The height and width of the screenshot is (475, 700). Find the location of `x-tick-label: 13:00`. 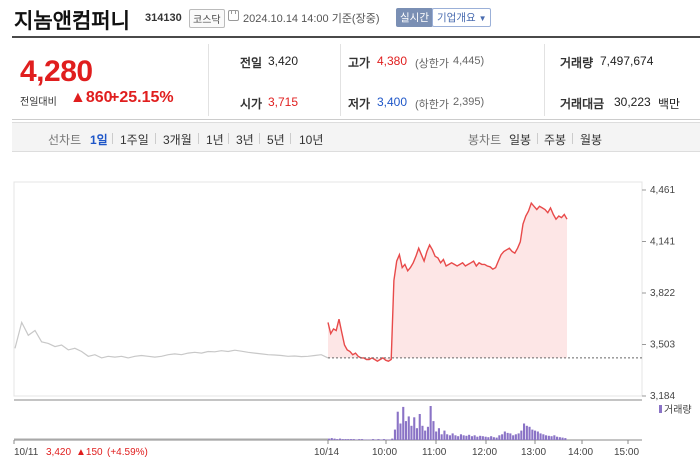

x-tick-label: 13:00 is located at coordinates (533, 452).